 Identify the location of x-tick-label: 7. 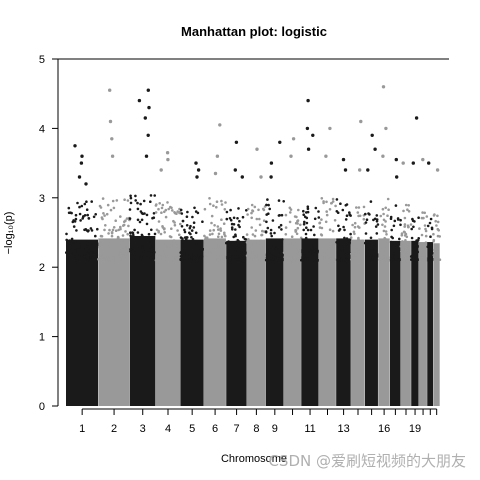
(237, 429).